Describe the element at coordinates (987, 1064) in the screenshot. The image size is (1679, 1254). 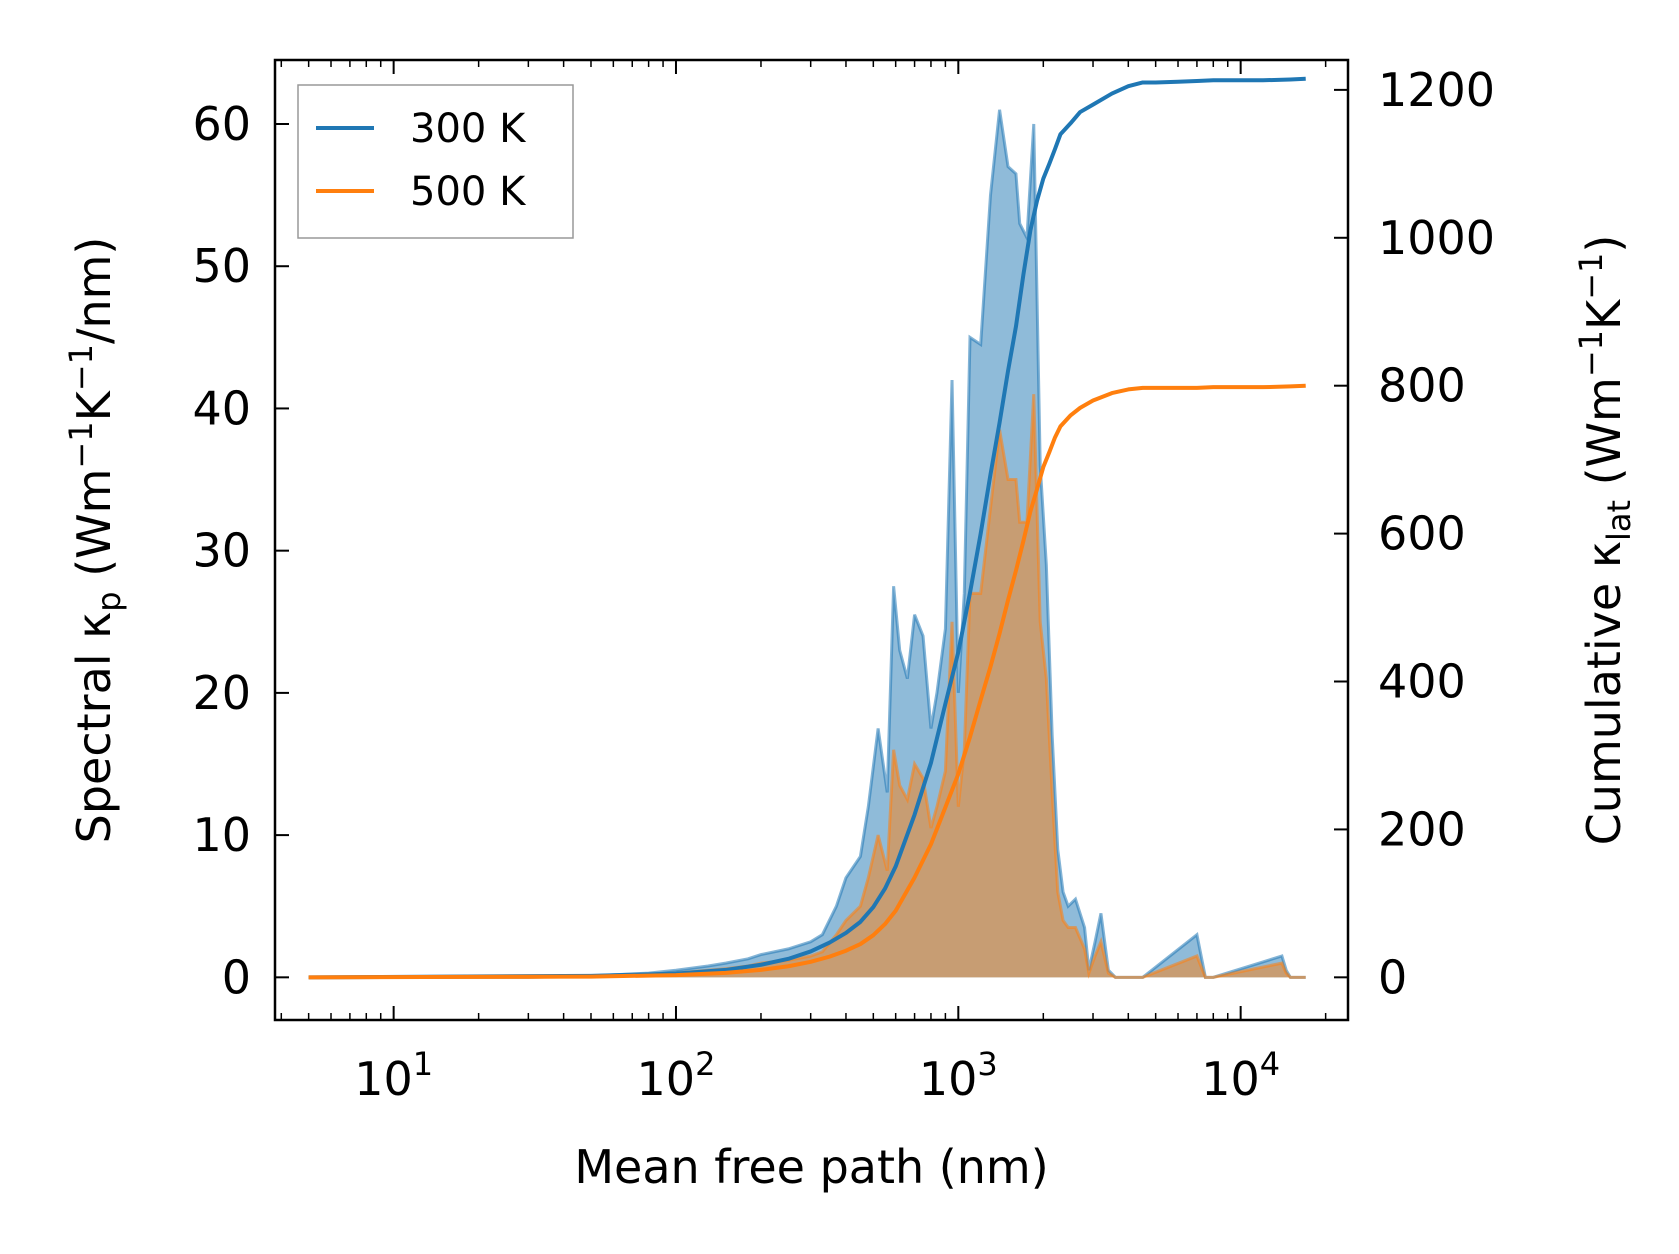
I see `x-tick-label-exp: 3` at that location.